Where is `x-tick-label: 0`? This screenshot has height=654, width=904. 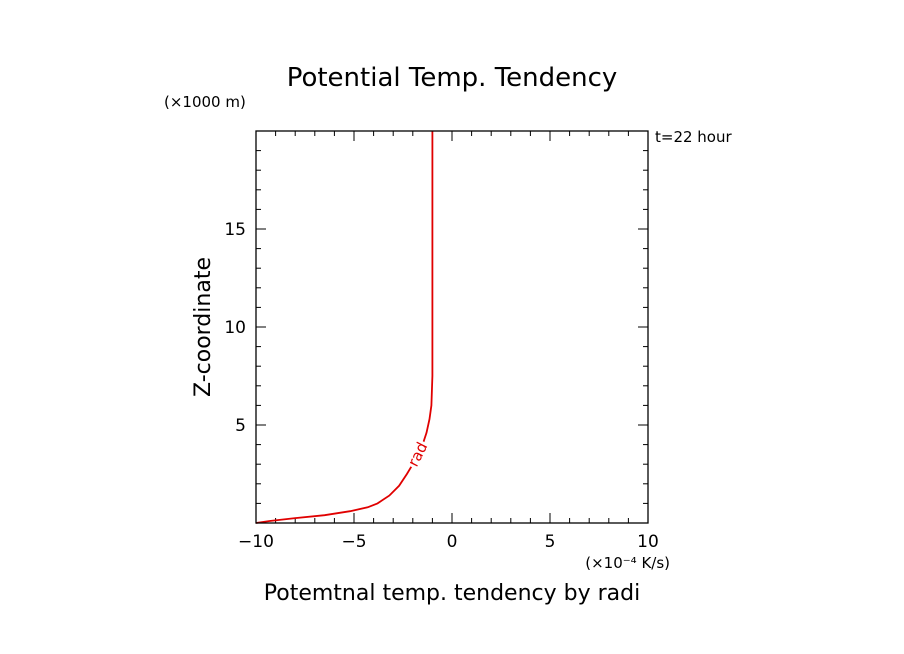 x-tick-label: 0 is located at coordinates (452, 542).